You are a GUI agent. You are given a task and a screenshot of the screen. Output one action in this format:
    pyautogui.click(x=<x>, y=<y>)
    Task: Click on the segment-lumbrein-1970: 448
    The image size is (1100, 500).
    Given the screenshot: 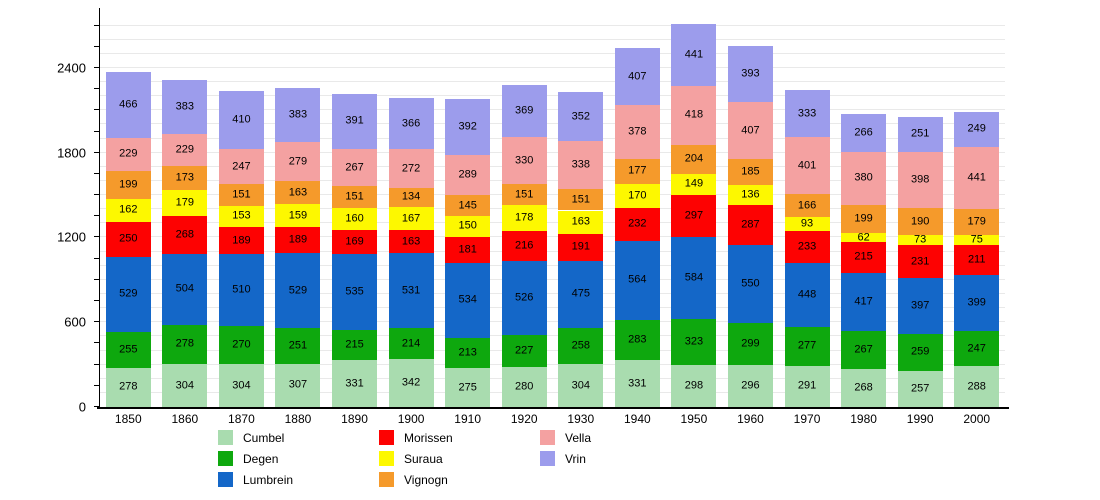 What is the action you would take?
    pyautogui.click(x=807, y=295)
    